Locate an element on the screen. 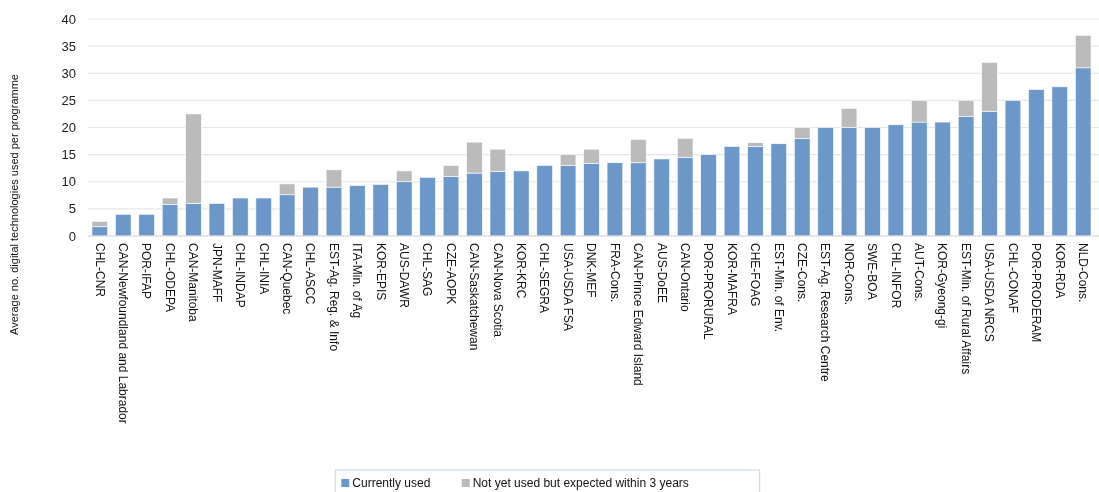 Image resolution: width=1099 pixels, height=492 pixels. x-tick-label: CHL-SAG is located at coordinates (427, 270).